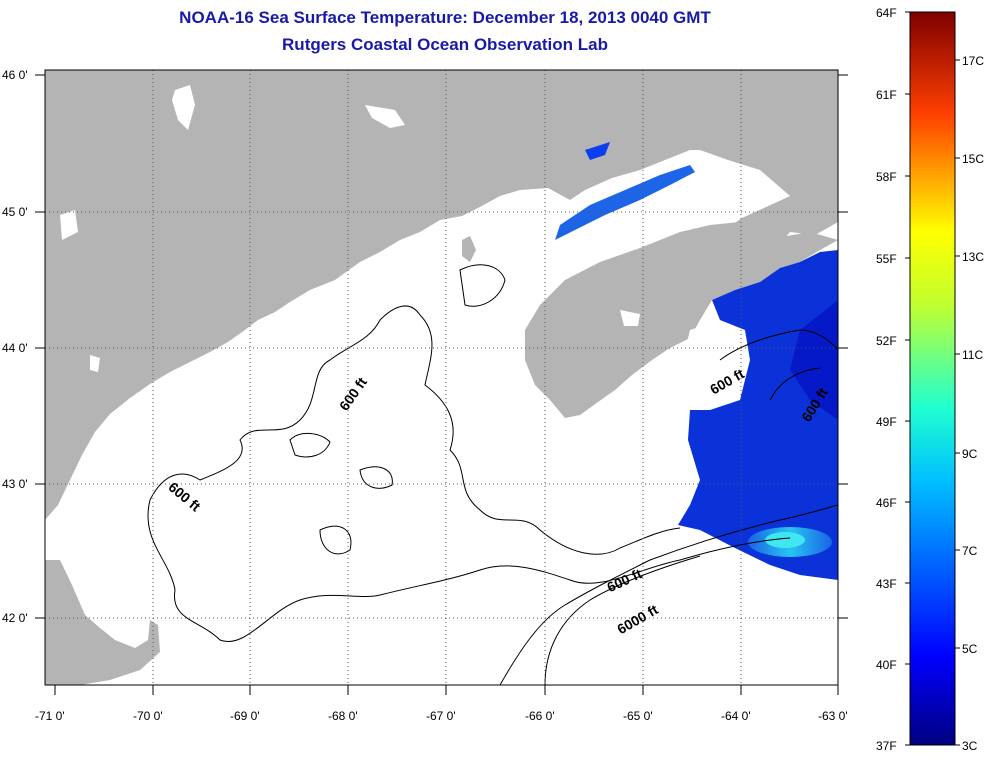  What do you see at coordinates (970, 551) in the screenshot?
I see `colorbar-c-label: 7C` at bounding box center [970, 551].